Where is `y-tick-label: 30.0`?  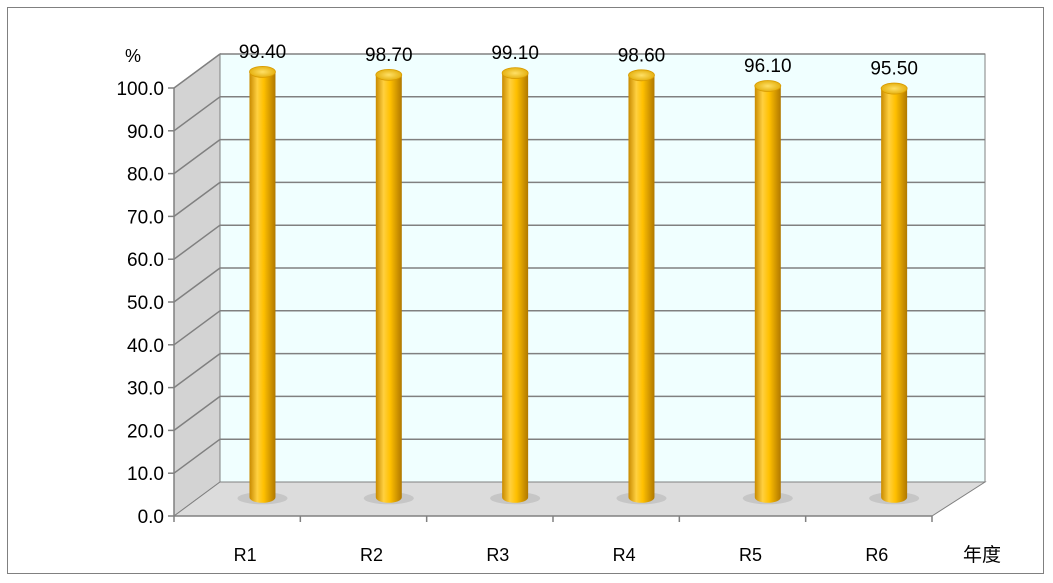 y-tick-label: 30.0 is located at coordinates (145, 389).